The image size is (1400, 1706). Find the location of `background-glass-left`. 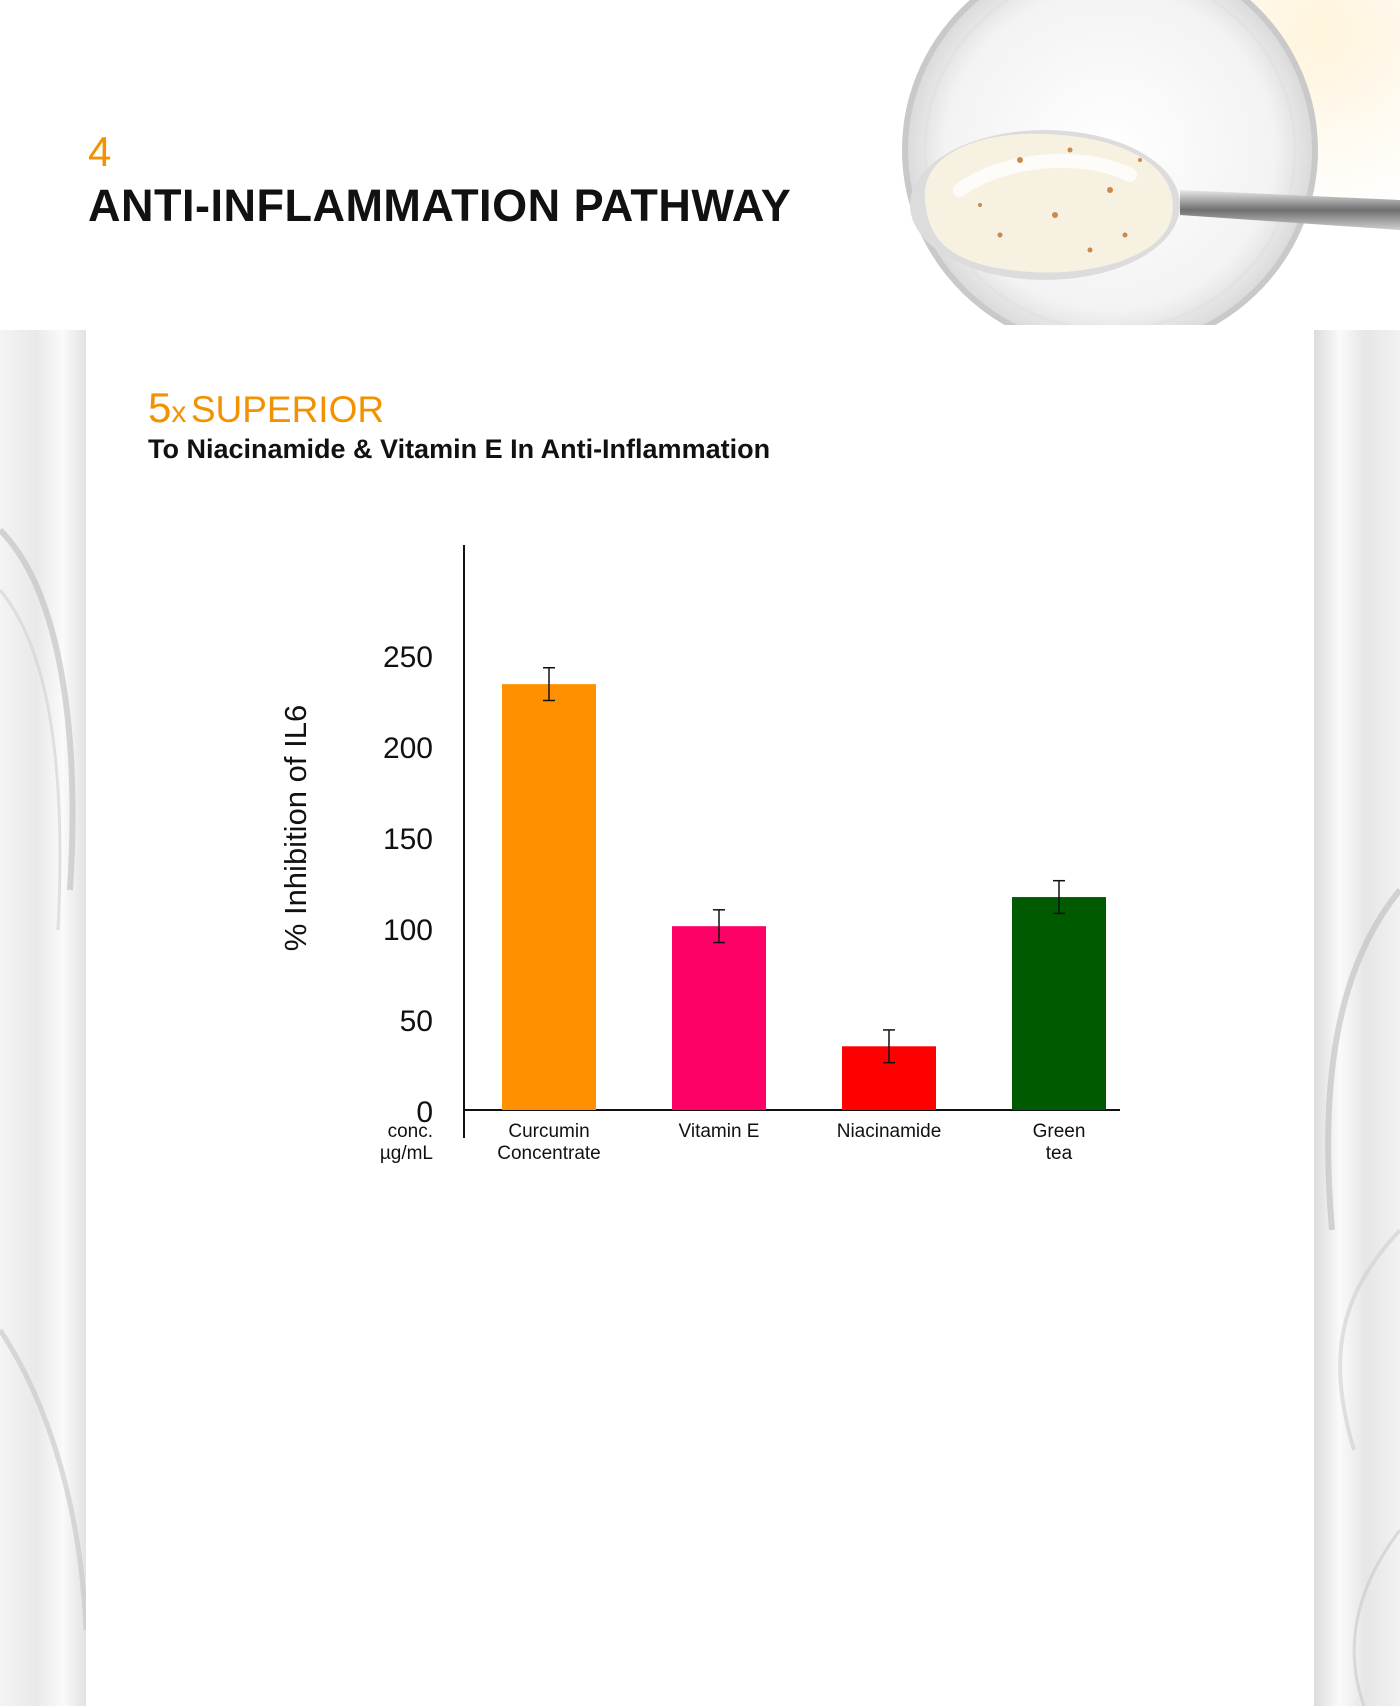

background-glass-left is located at coordinates (45, 1018).